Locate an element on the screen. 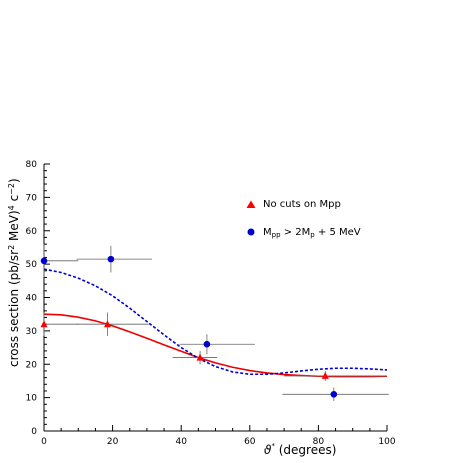 This screenshot has width=463, height=463. legend-marker-triangle is located at coordinates (251, 204).